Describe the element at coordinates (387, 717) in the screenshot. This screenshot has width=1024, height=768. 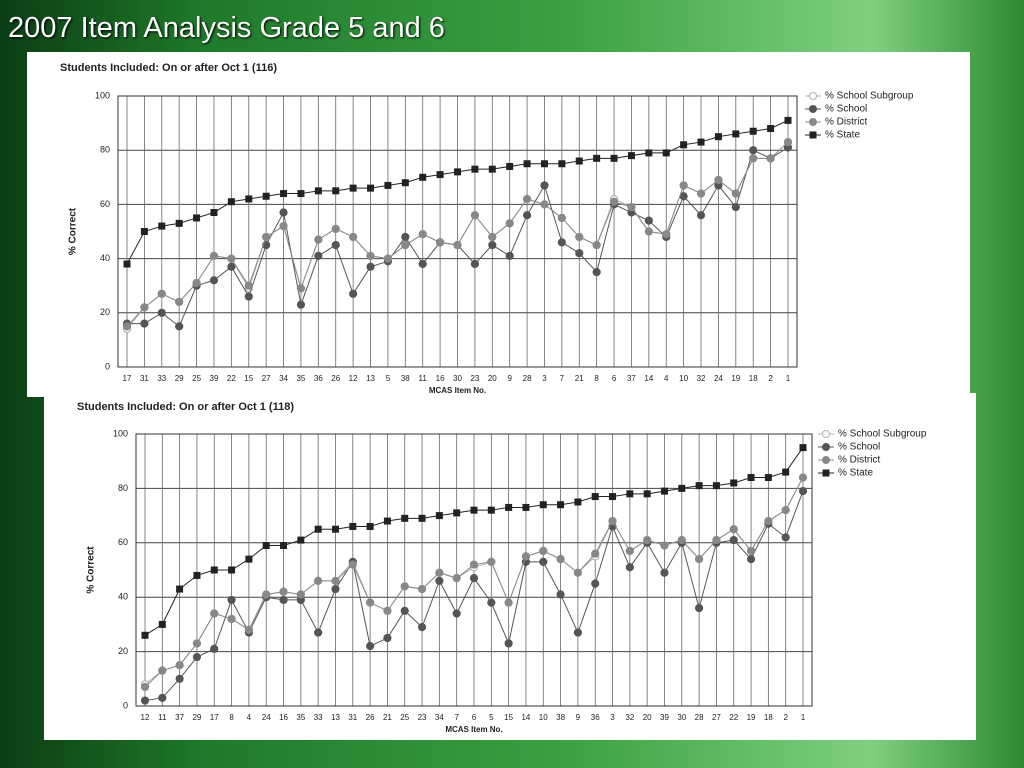
I see `x-tick-label: 21` at that location.